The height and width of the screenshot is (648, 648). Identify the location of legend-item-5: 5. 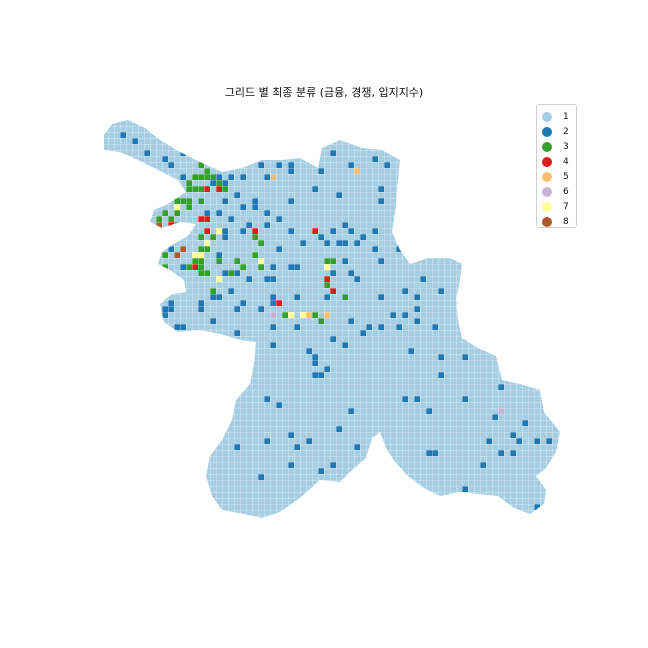
(559, 176).